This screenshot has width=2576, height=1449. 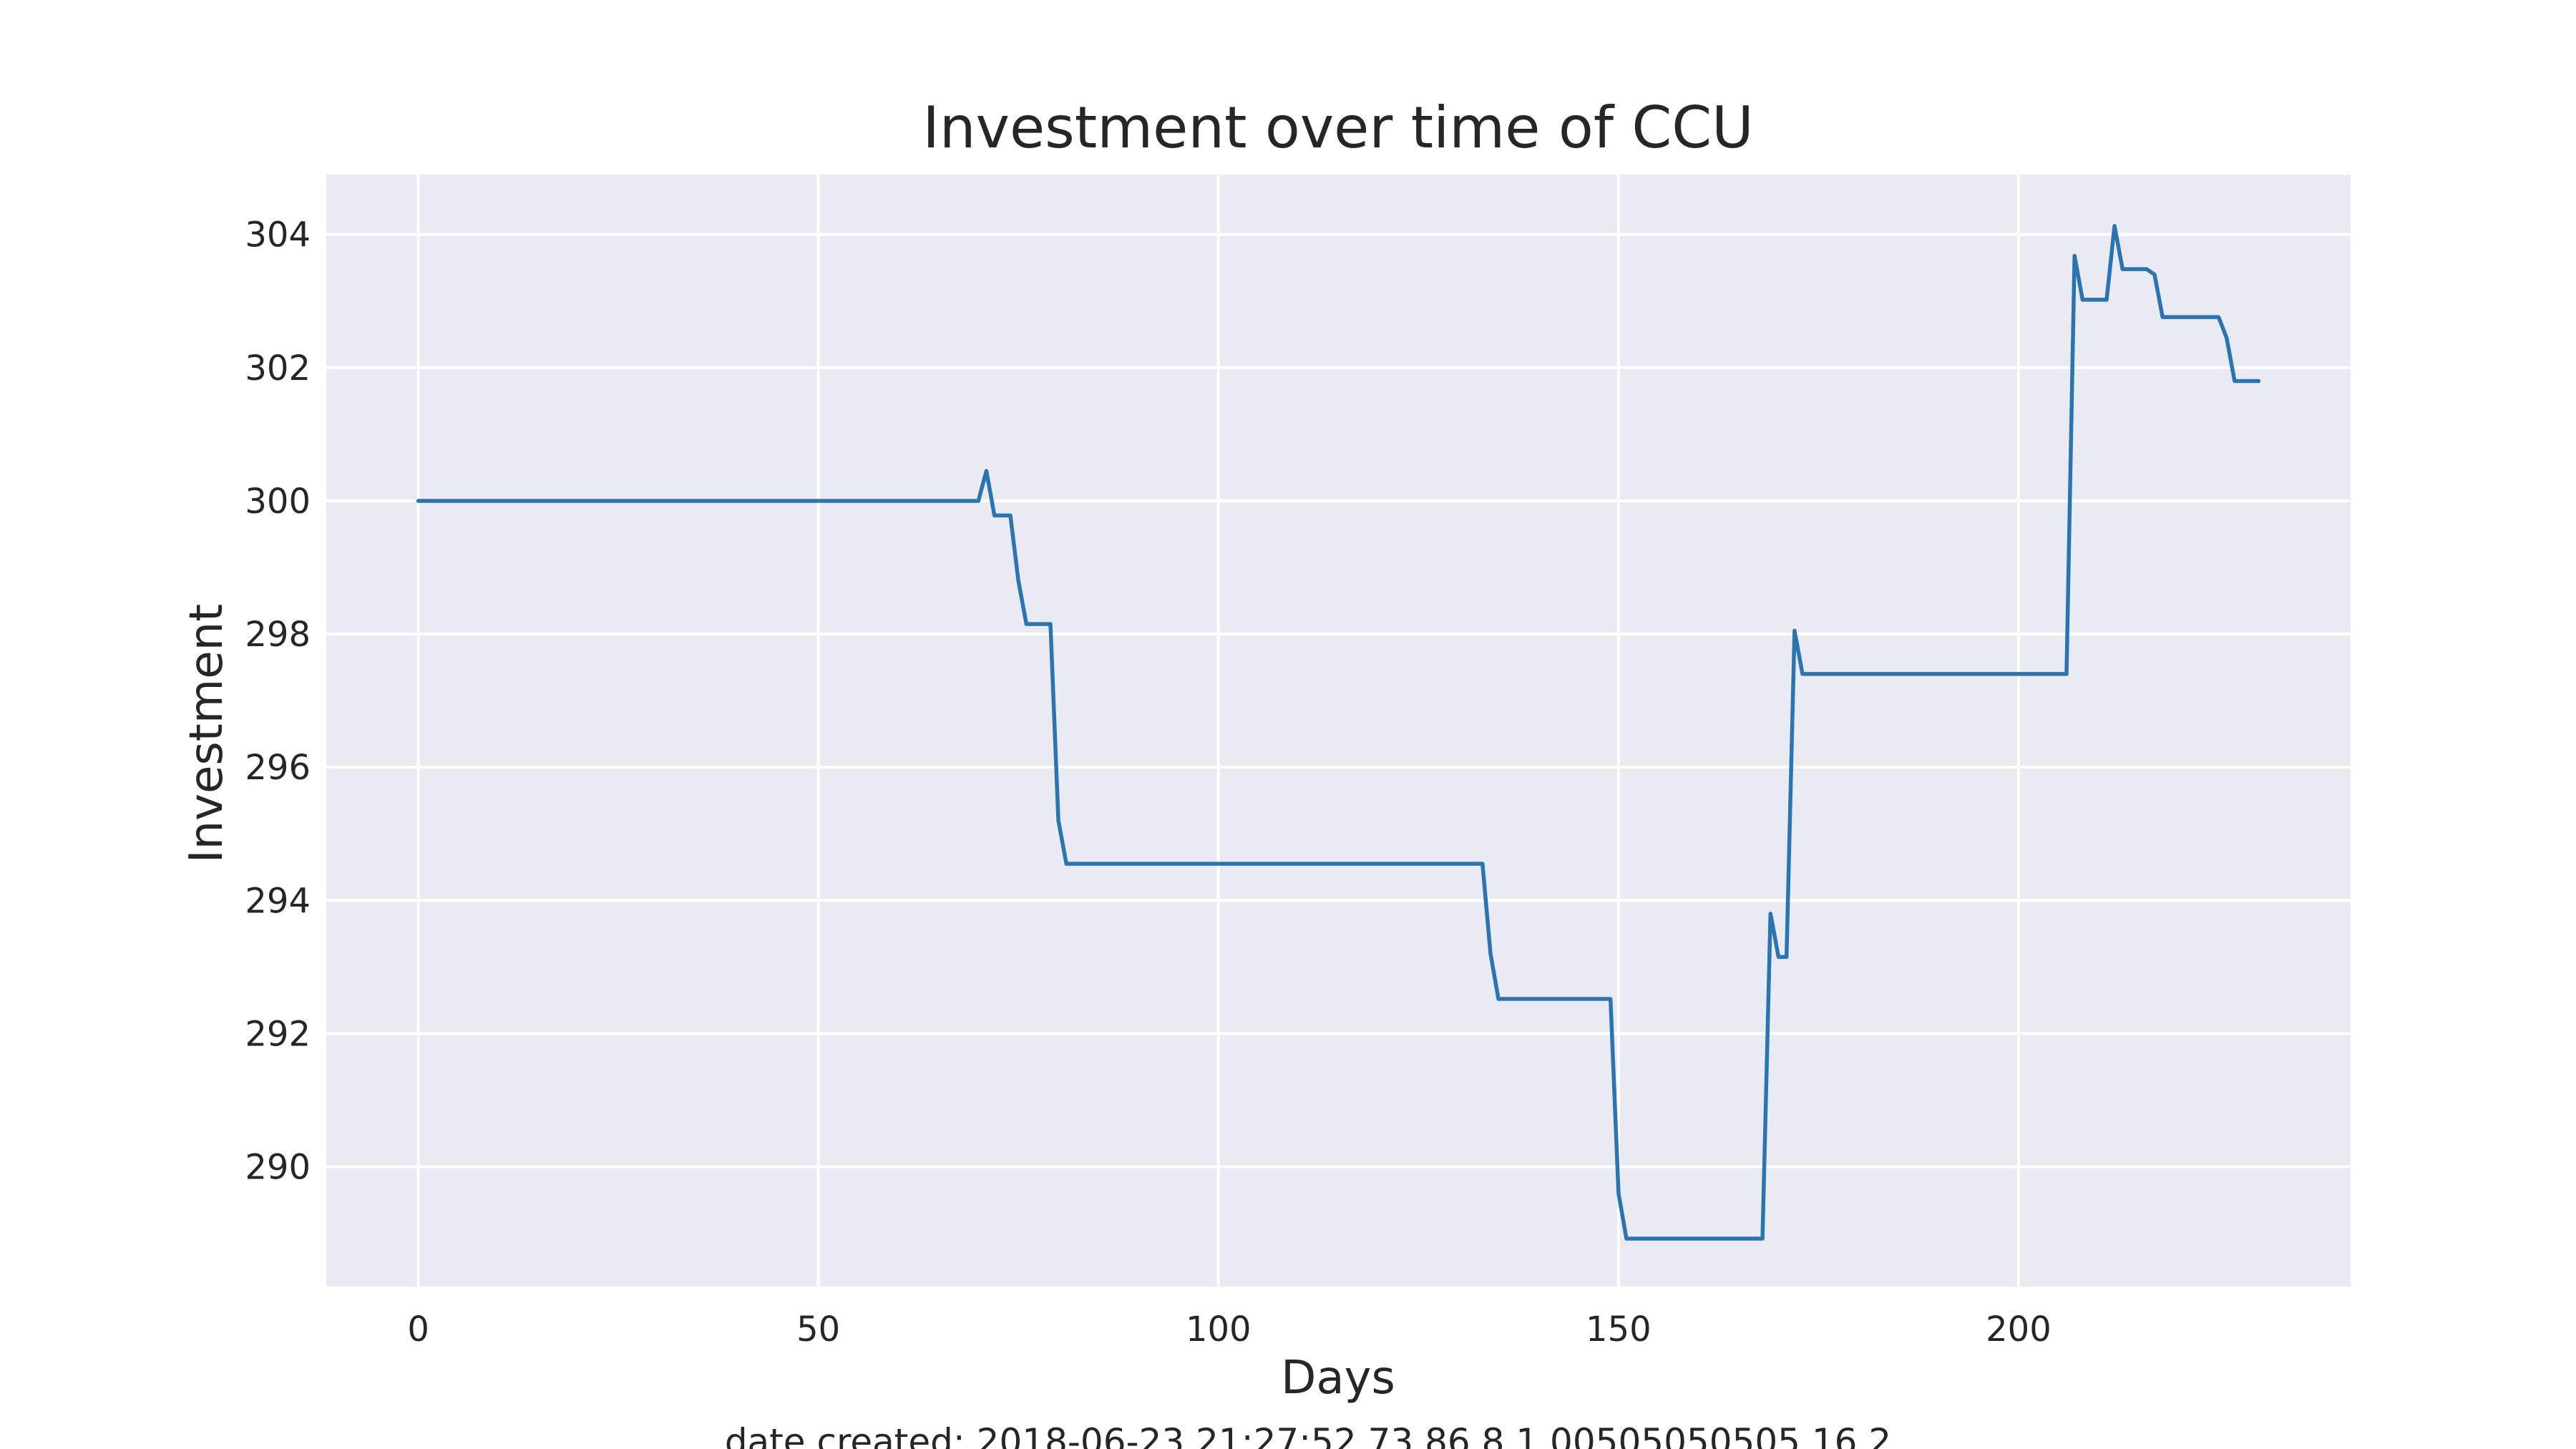 What do you see at coordinates (1619, 1329) in the screenshot?
I see `x-tick-label: 150` at bounding box center [1619, 1329].